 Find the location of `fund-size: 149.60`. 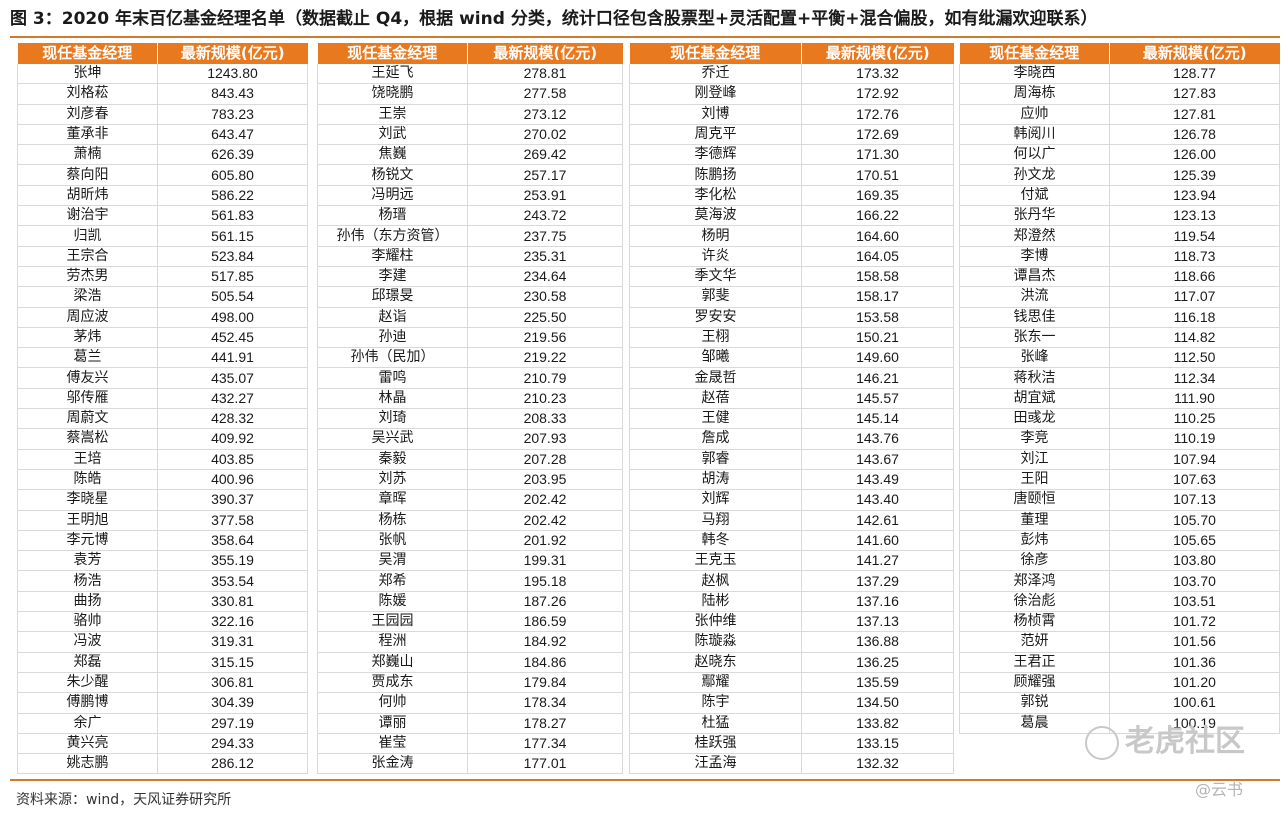

fund-size: 149.60 is located at coordinates (877, 358).